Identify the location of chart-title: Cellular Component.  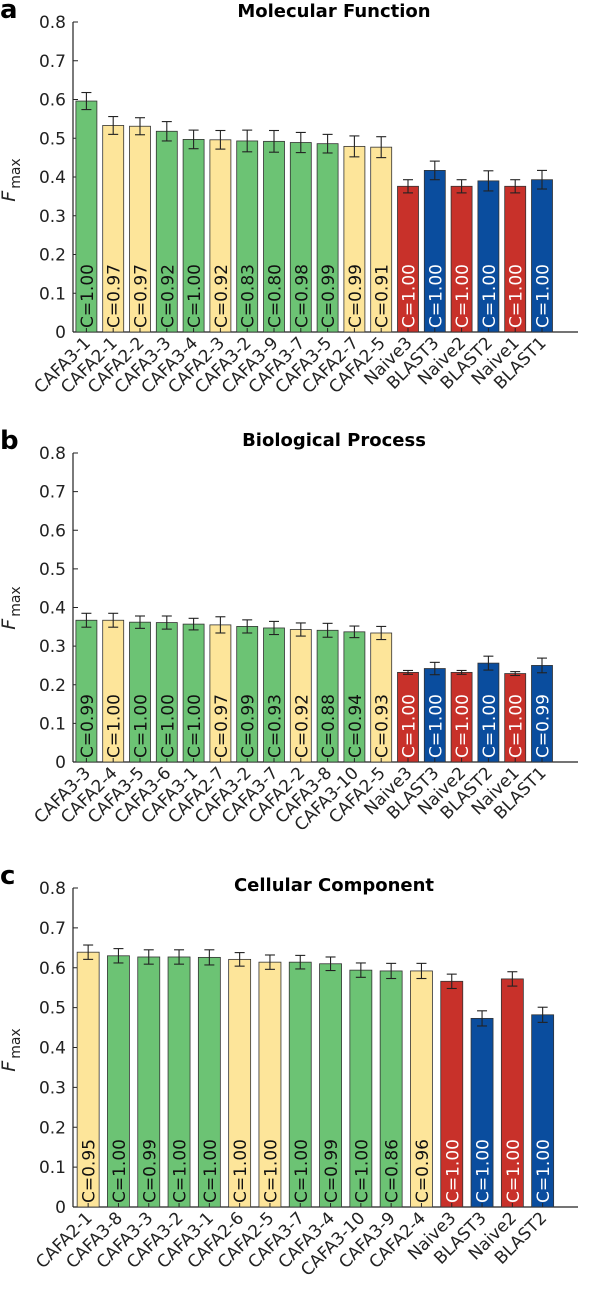
(334, 885).